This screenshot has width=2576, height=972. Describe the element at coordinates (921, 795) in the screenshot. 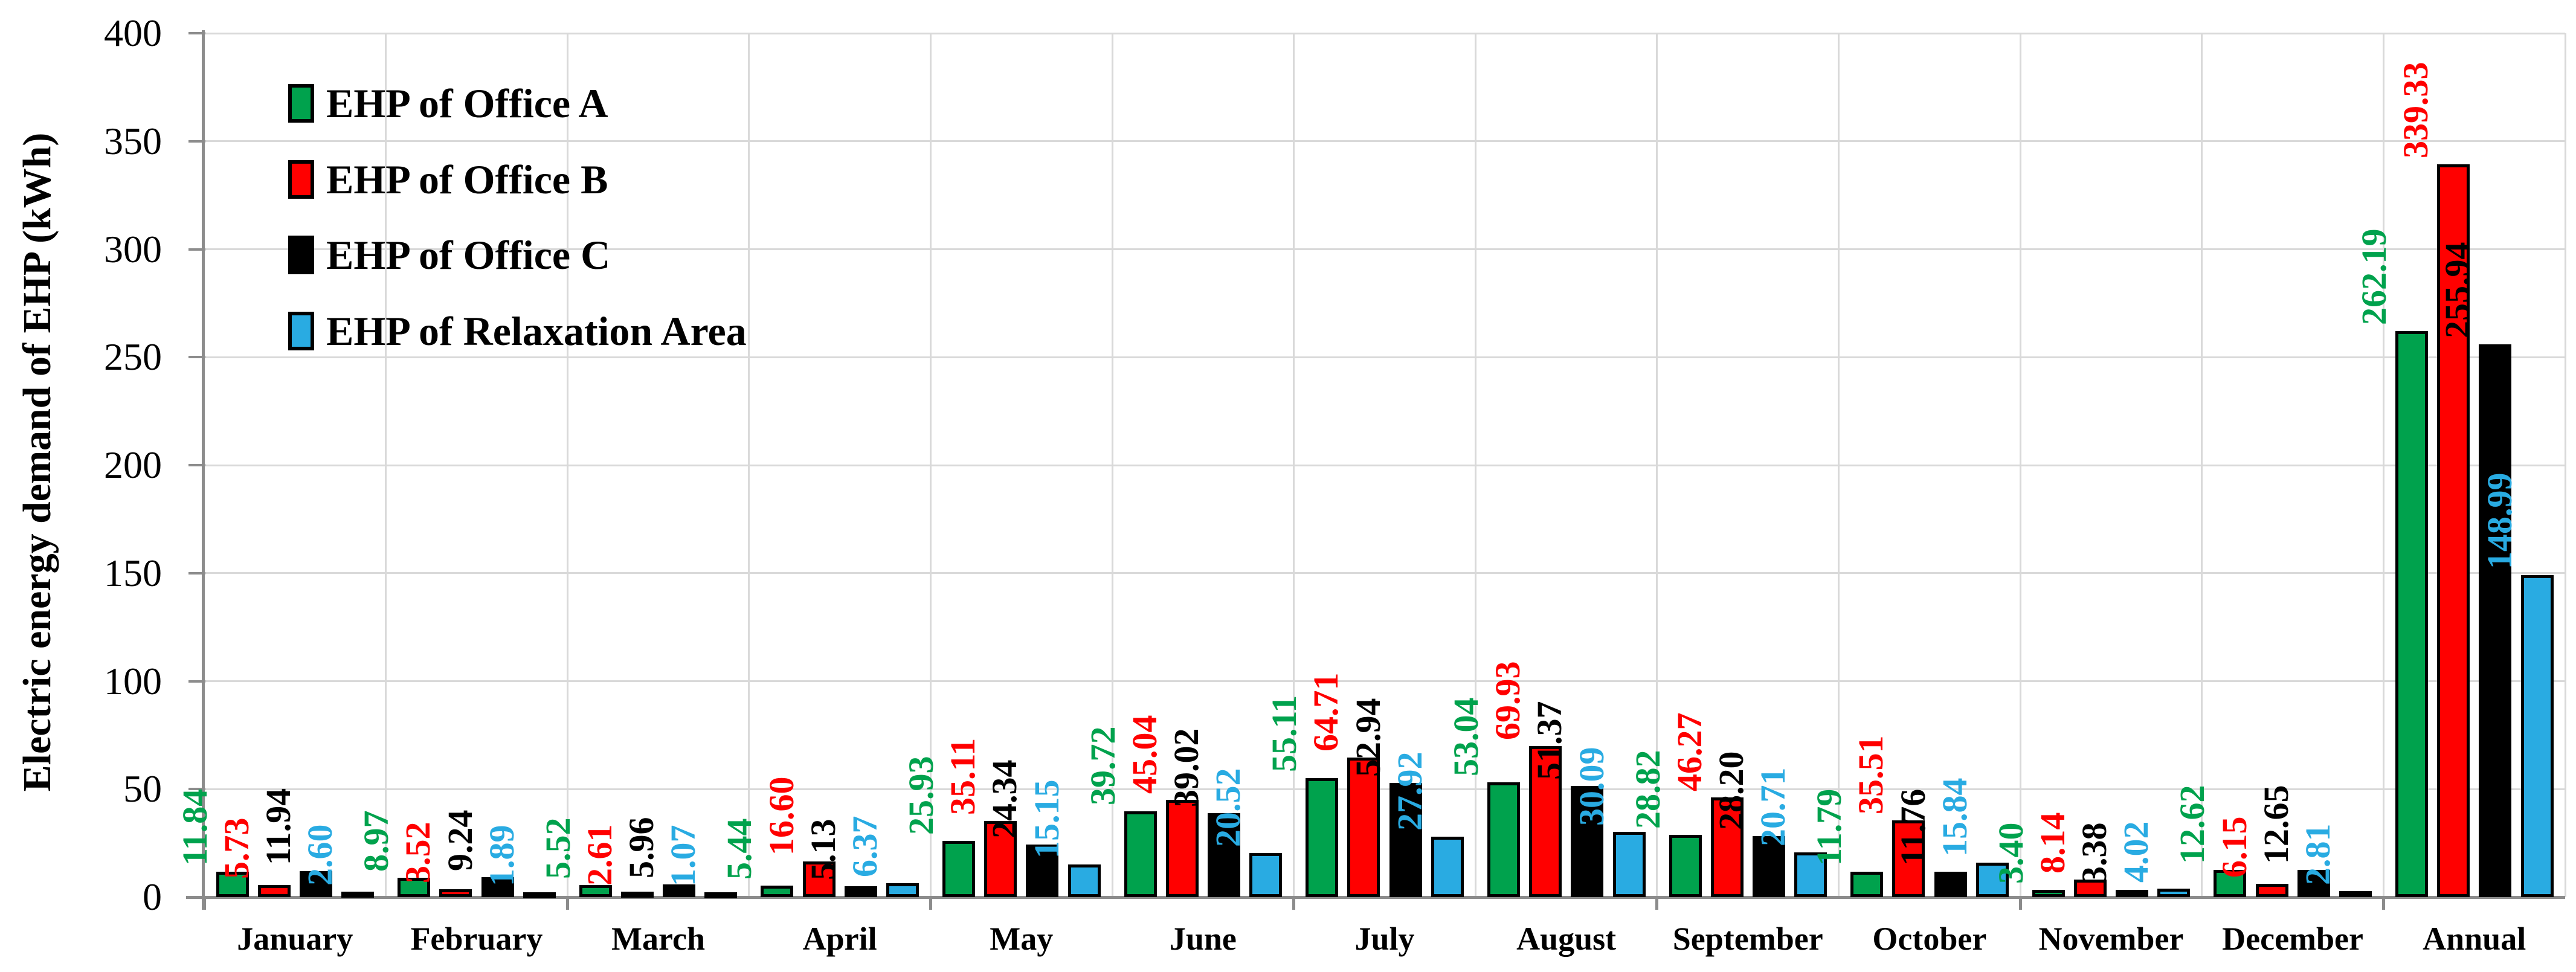

I see `value-label-office-a-may: 25.93` at that location.